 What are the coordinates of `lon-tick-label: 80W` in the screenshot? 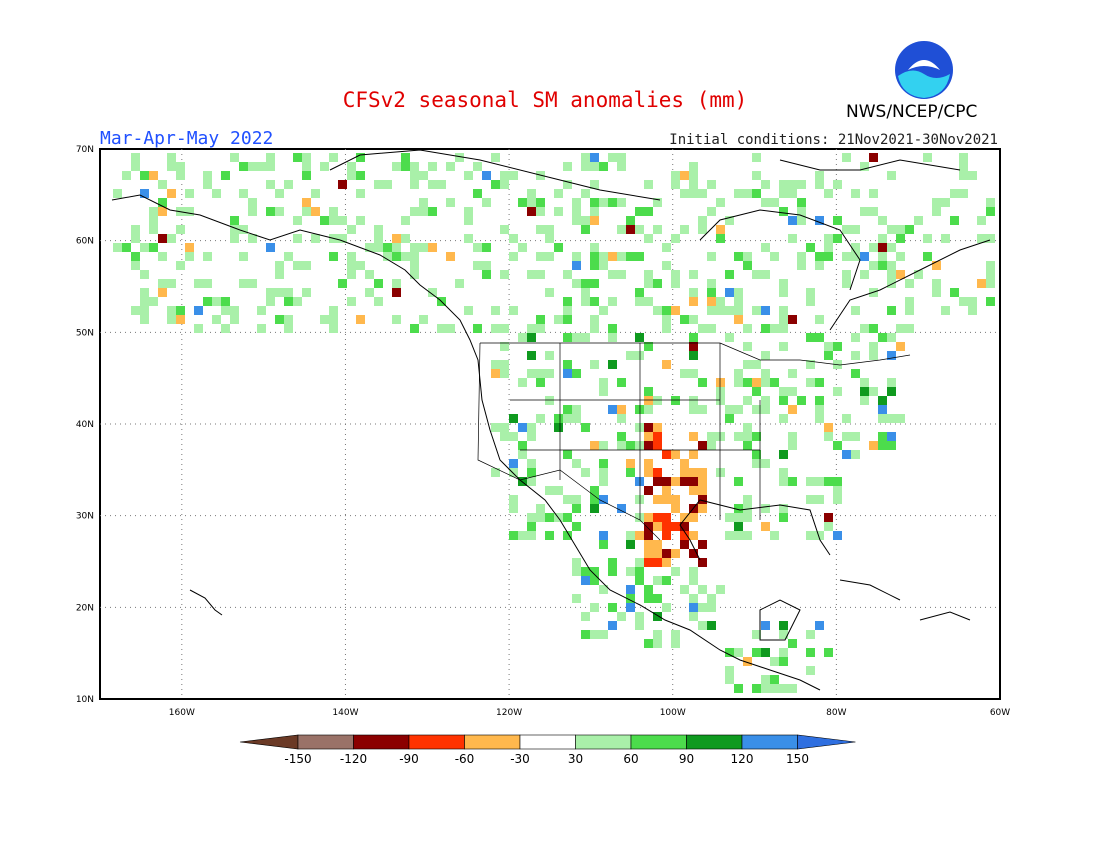 It's located at (836, 713).